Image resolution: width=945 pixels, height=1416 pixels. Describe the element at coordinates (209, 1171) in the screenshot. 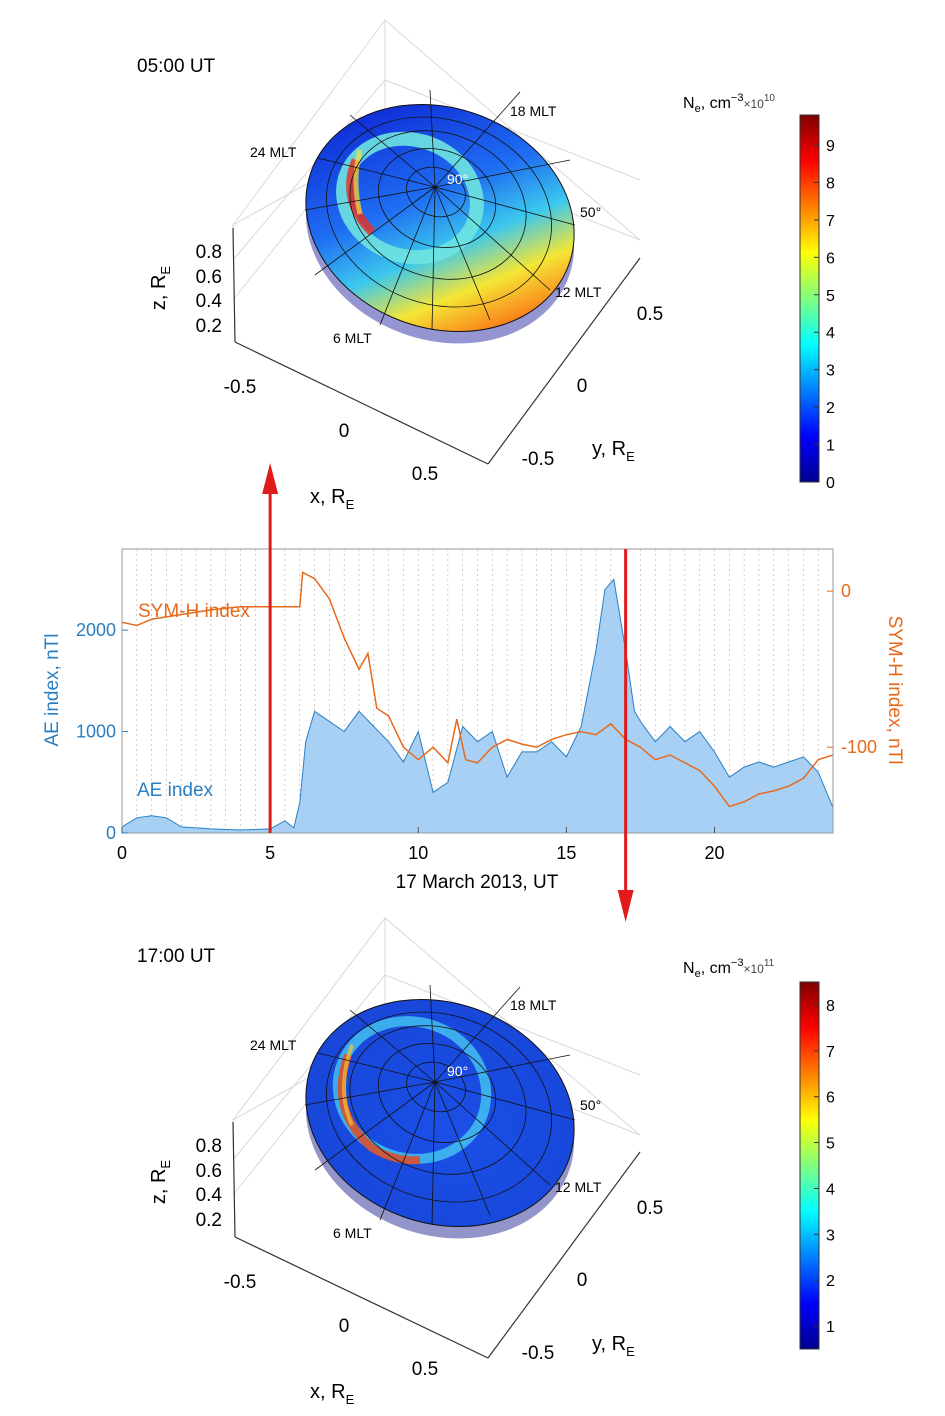

I see `bottom-z-tick: 0.6` at that location.